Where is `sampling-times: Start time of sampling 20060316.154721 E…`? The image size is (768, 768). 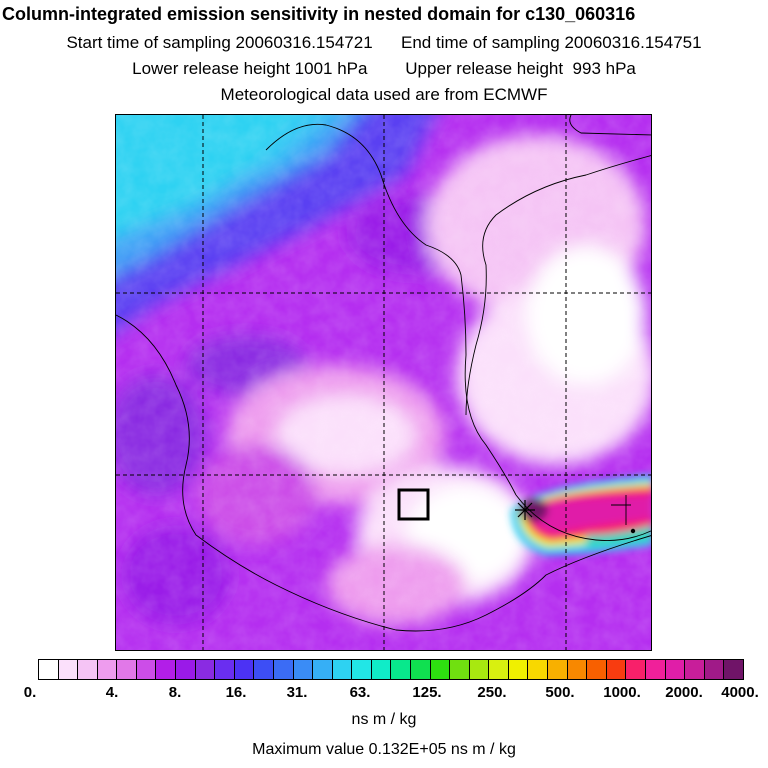
sampling-times: Start time of sampling 20060316.154721 E… is located at coordinates (384, 43).